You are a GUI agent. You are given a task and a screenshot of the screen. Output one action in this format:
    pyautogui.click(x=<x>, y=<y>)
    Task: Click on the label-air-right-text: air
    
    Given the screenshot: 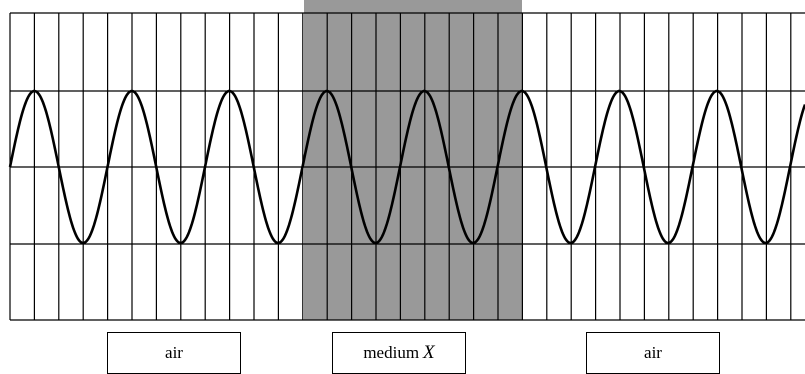 What is the action you would take?
    pyautogui.click(x=653, y=352)
    